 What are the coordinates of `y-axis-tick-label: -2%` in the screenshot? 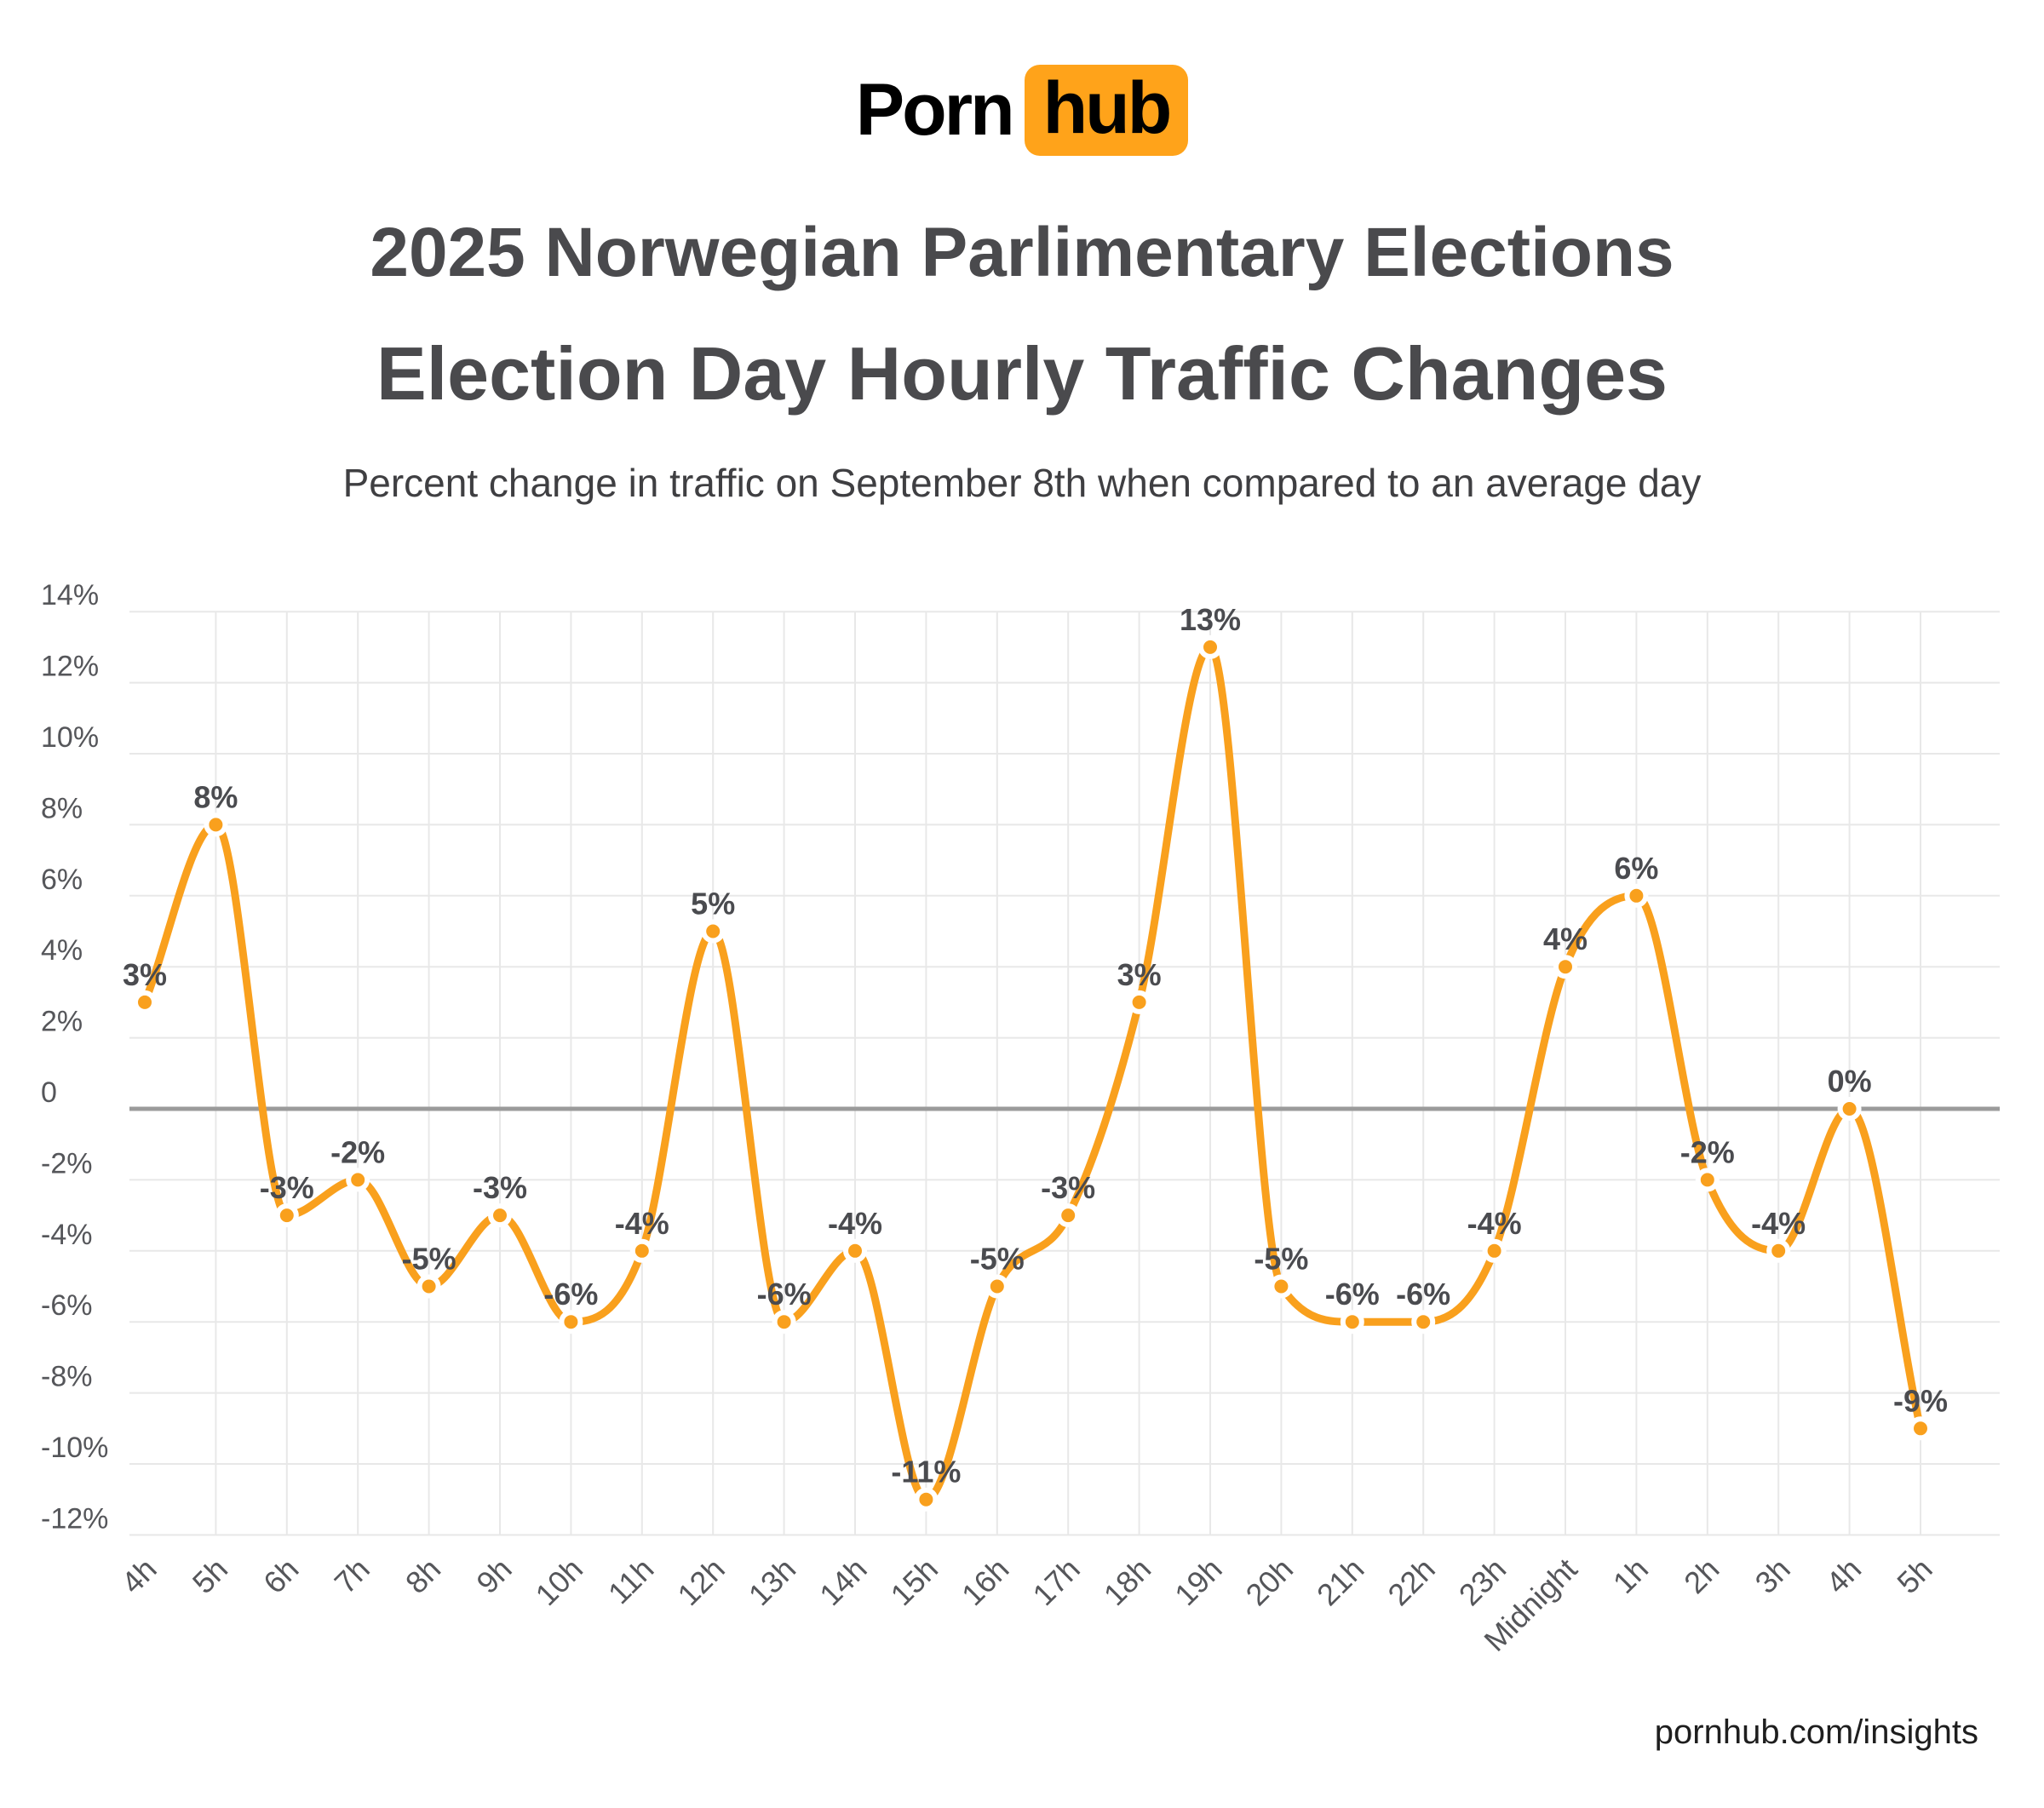 It's located at (66, 1164).